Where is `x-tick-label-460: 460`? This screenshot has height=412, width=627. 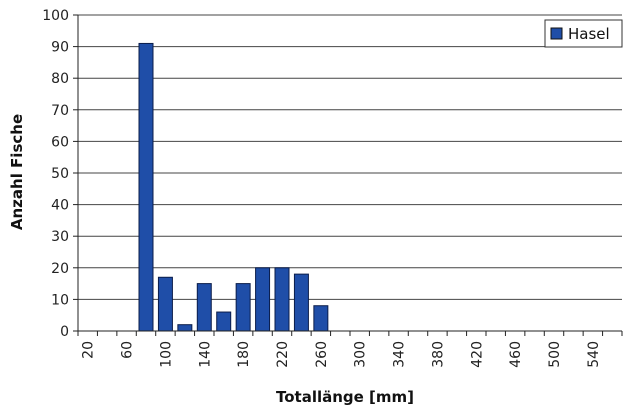
x-tick-label-460: 460 is located at coordinates (516, 354).